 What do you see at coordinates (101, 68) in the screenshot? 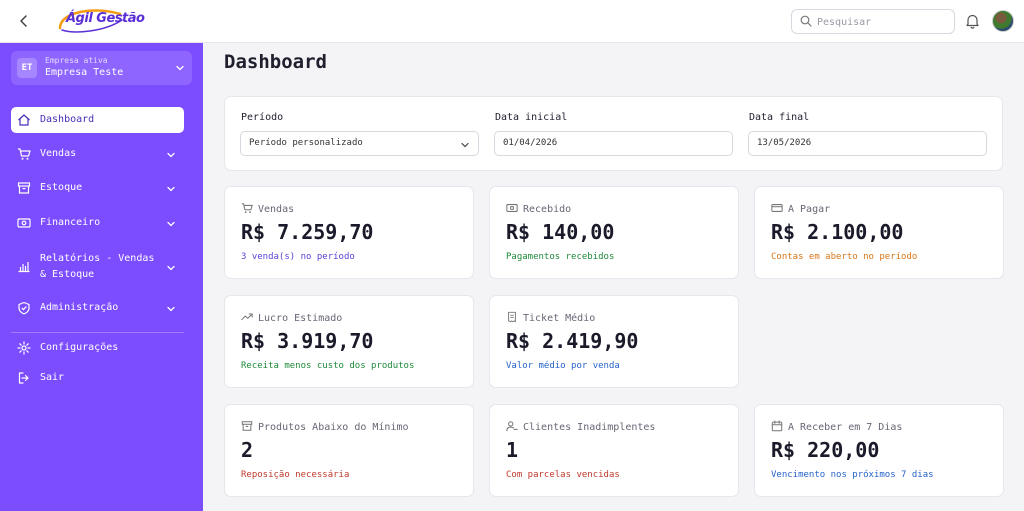
I see `company-selector: ET Empresa ativa Empresa Teste` at bounding box center [101, 68].